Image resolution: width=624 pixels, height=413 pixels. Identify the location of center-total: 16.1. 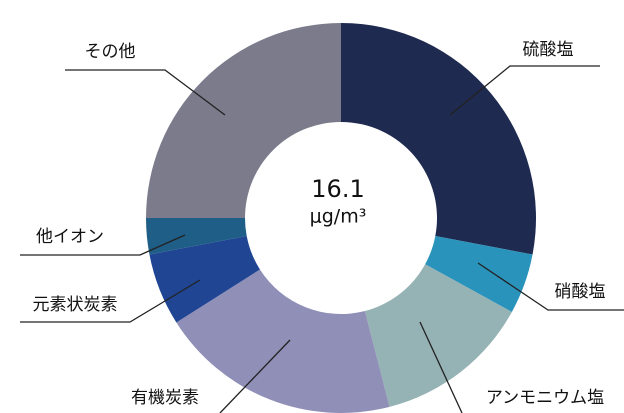
(337, 189).